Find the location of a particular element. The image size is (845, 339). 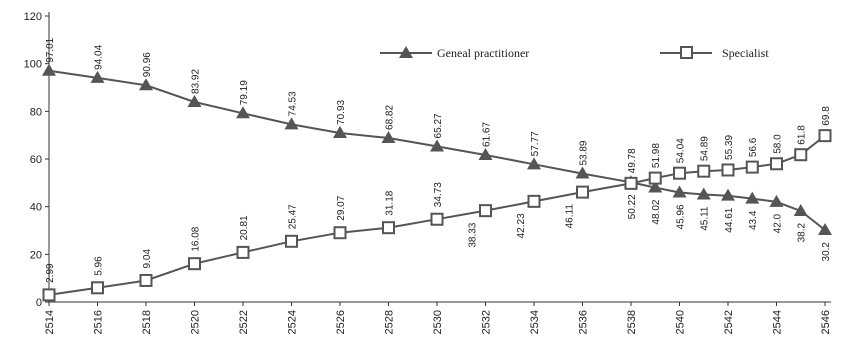

x-tick-label: 2538 is located at coordinates (632, 322).